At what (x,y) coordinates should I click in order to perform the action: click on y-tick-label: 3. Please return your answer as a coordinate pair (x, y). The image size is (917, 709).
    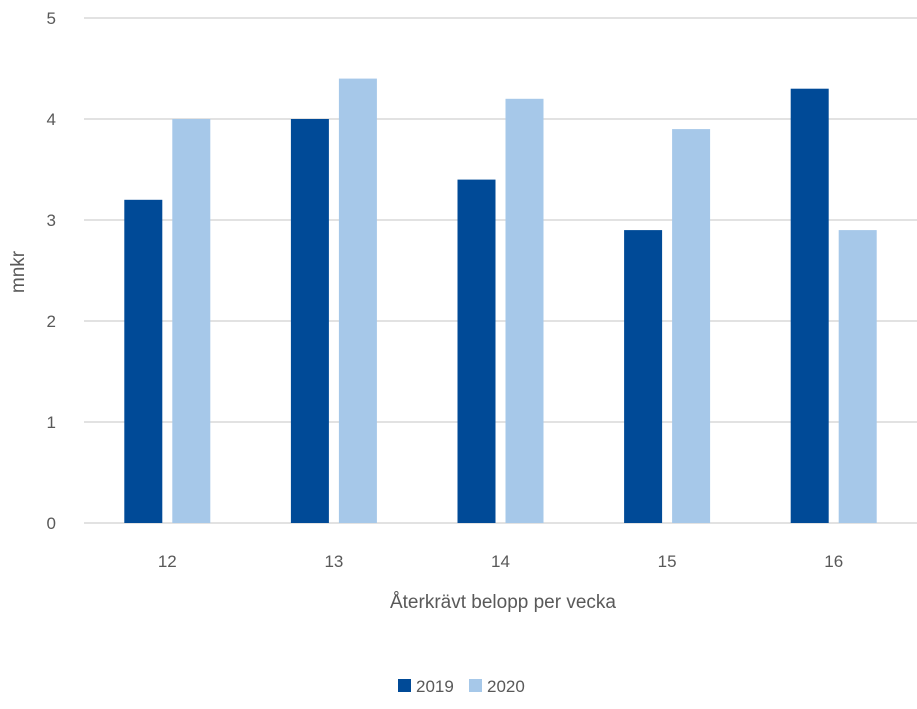
    Looking at the image, I should click on (51, 220).